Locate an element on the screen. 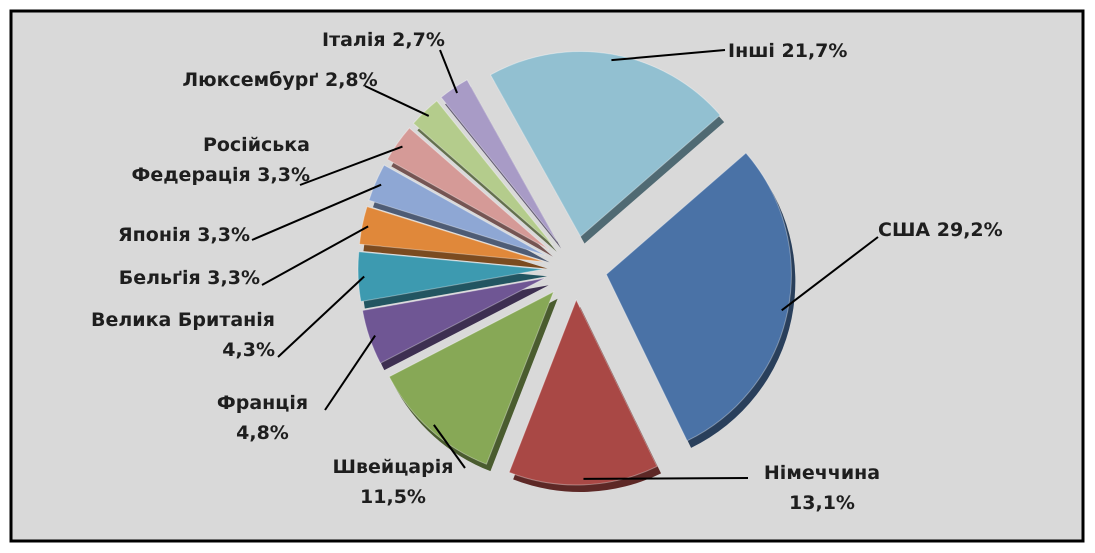 Image resolution: width=1095 pixels, height=553 pixels. label-name: Люксембурґ is located at coordinates (250, 80).